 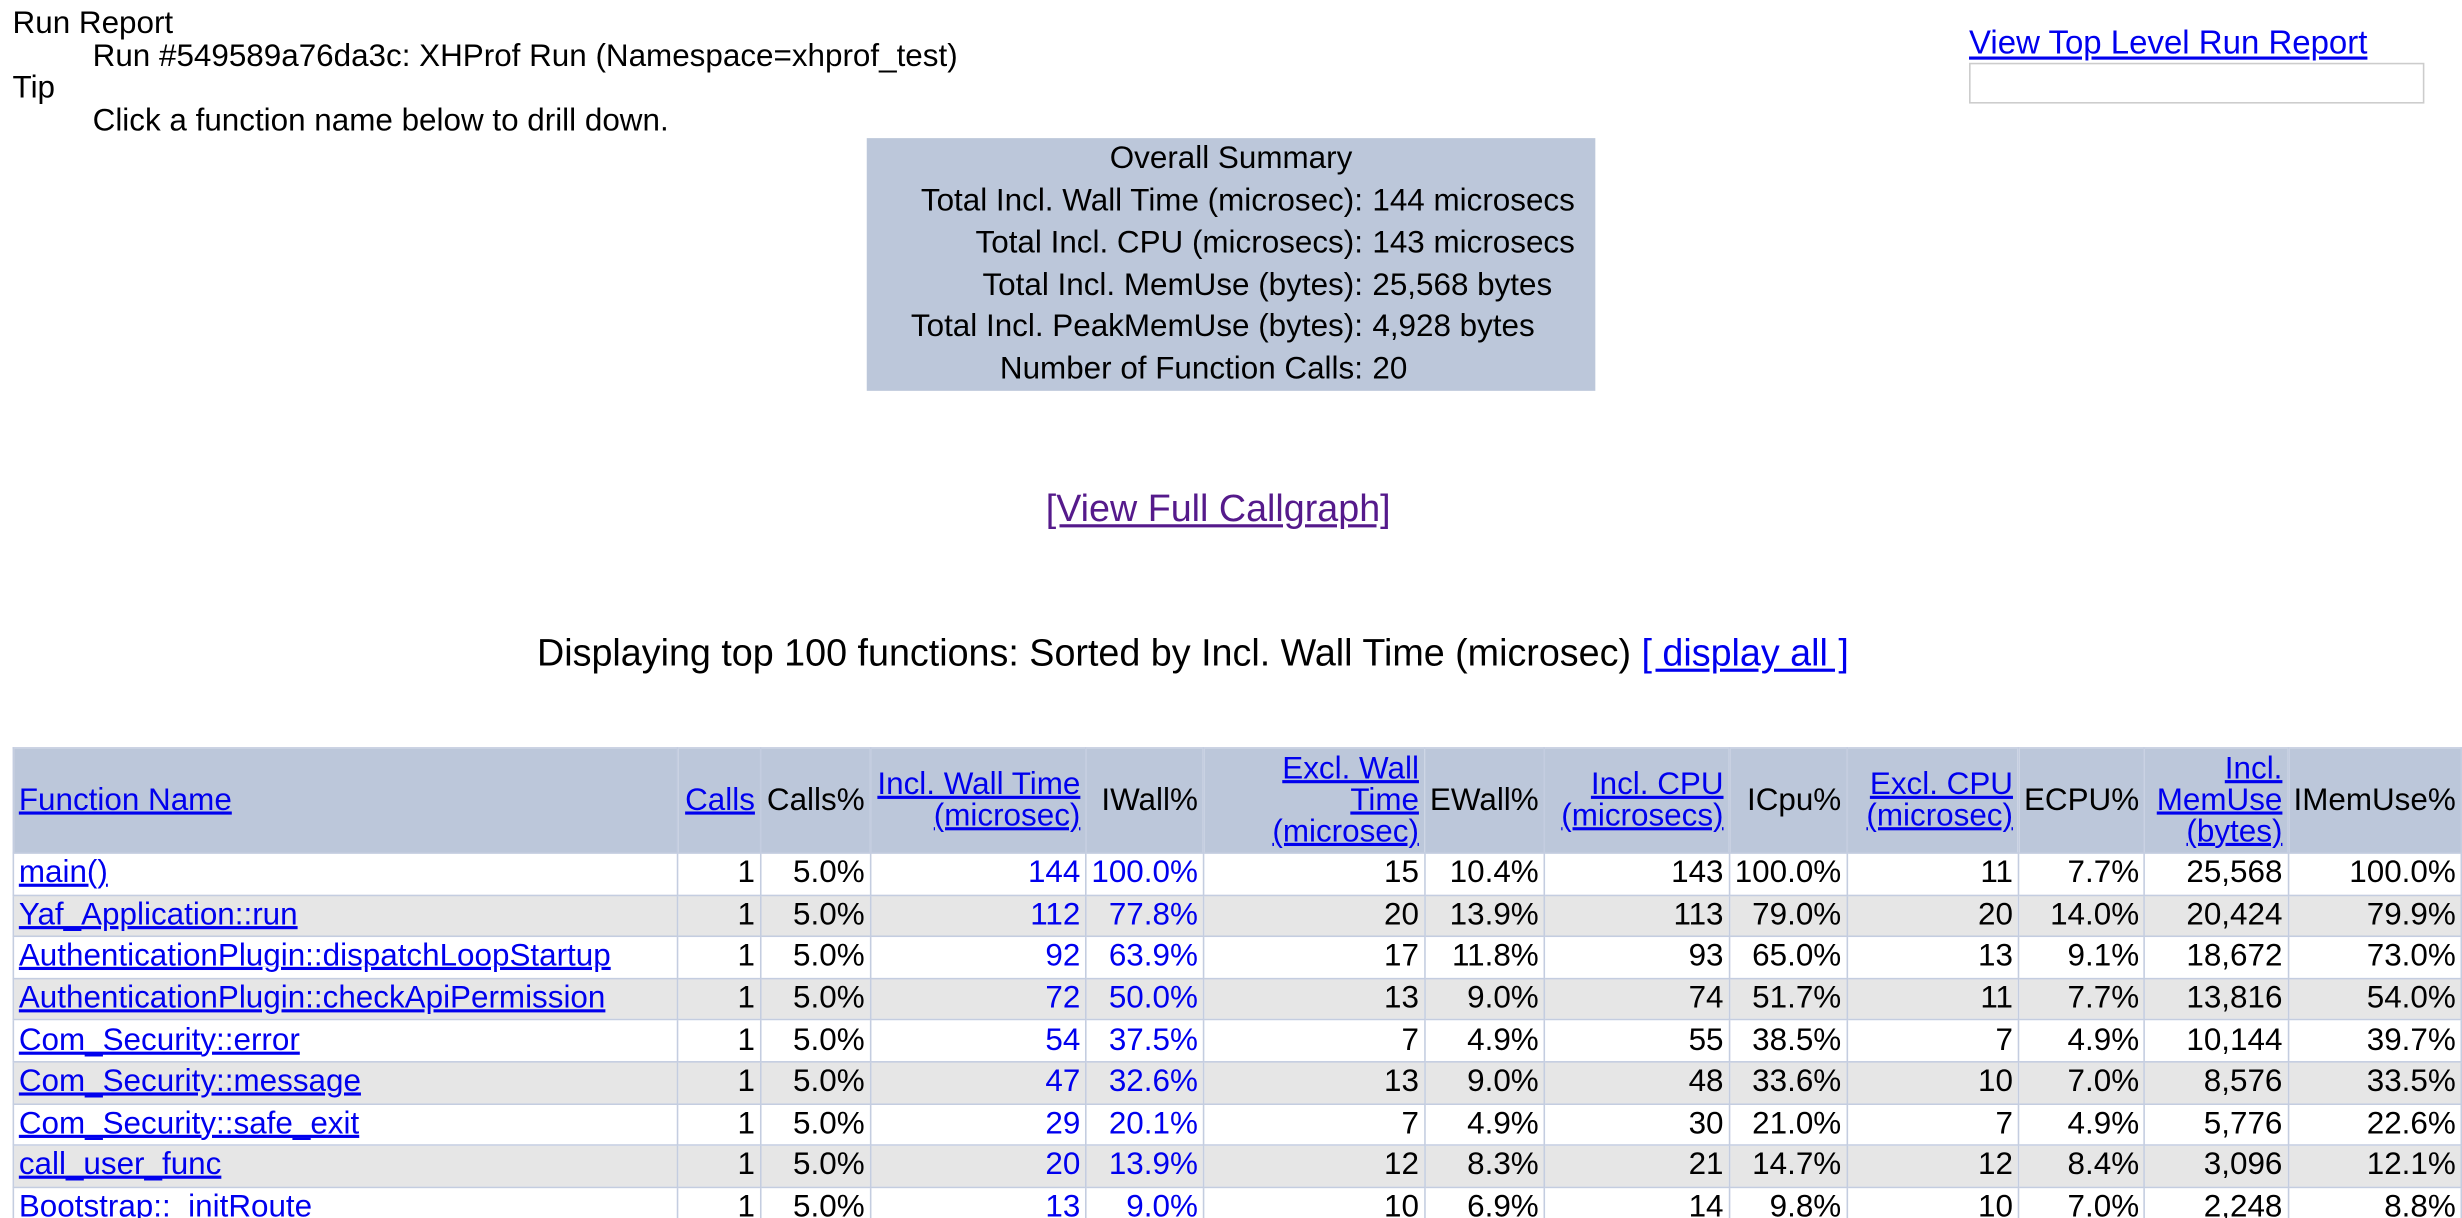 What do you see at coordinates (189, 1082) in the screenshot?
I see `function-link: Com_Security::message` at bounding box center [189, 1082].